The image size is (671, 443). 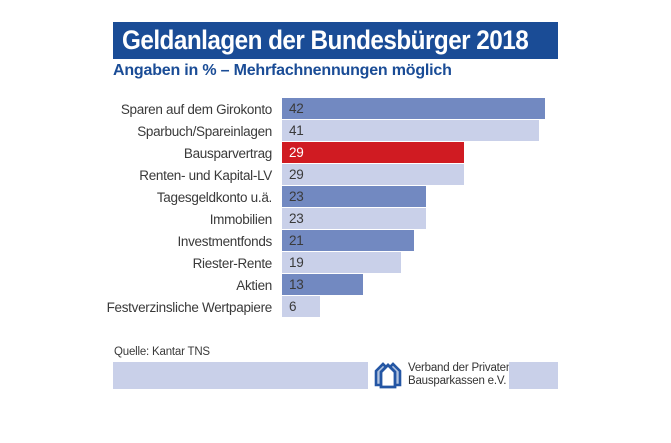 I want to click on bar-highlight: 29, so click(x=373, y=152).